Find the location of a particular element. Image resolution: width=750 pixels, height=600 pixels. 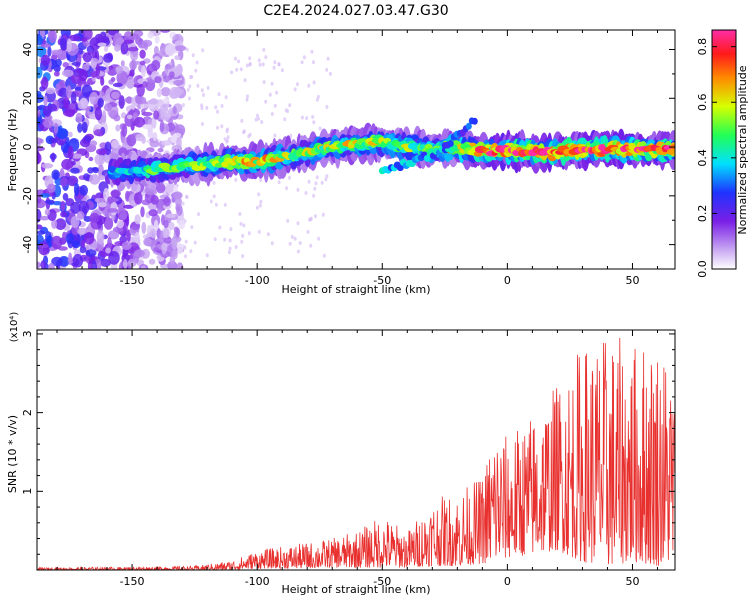

snr-xtick-label: -50 is located at coordinates (382, 581).